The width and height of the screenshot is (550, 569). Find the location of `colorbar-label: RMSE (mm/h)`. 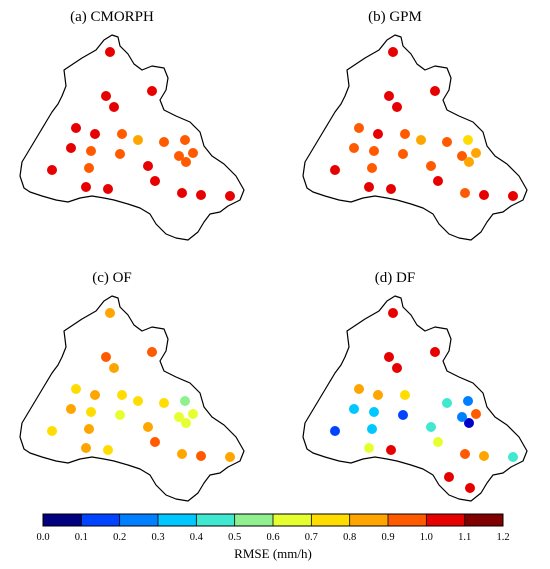

colorbar-label: RMSE (mm/h) is located at coordinates (273, 553).